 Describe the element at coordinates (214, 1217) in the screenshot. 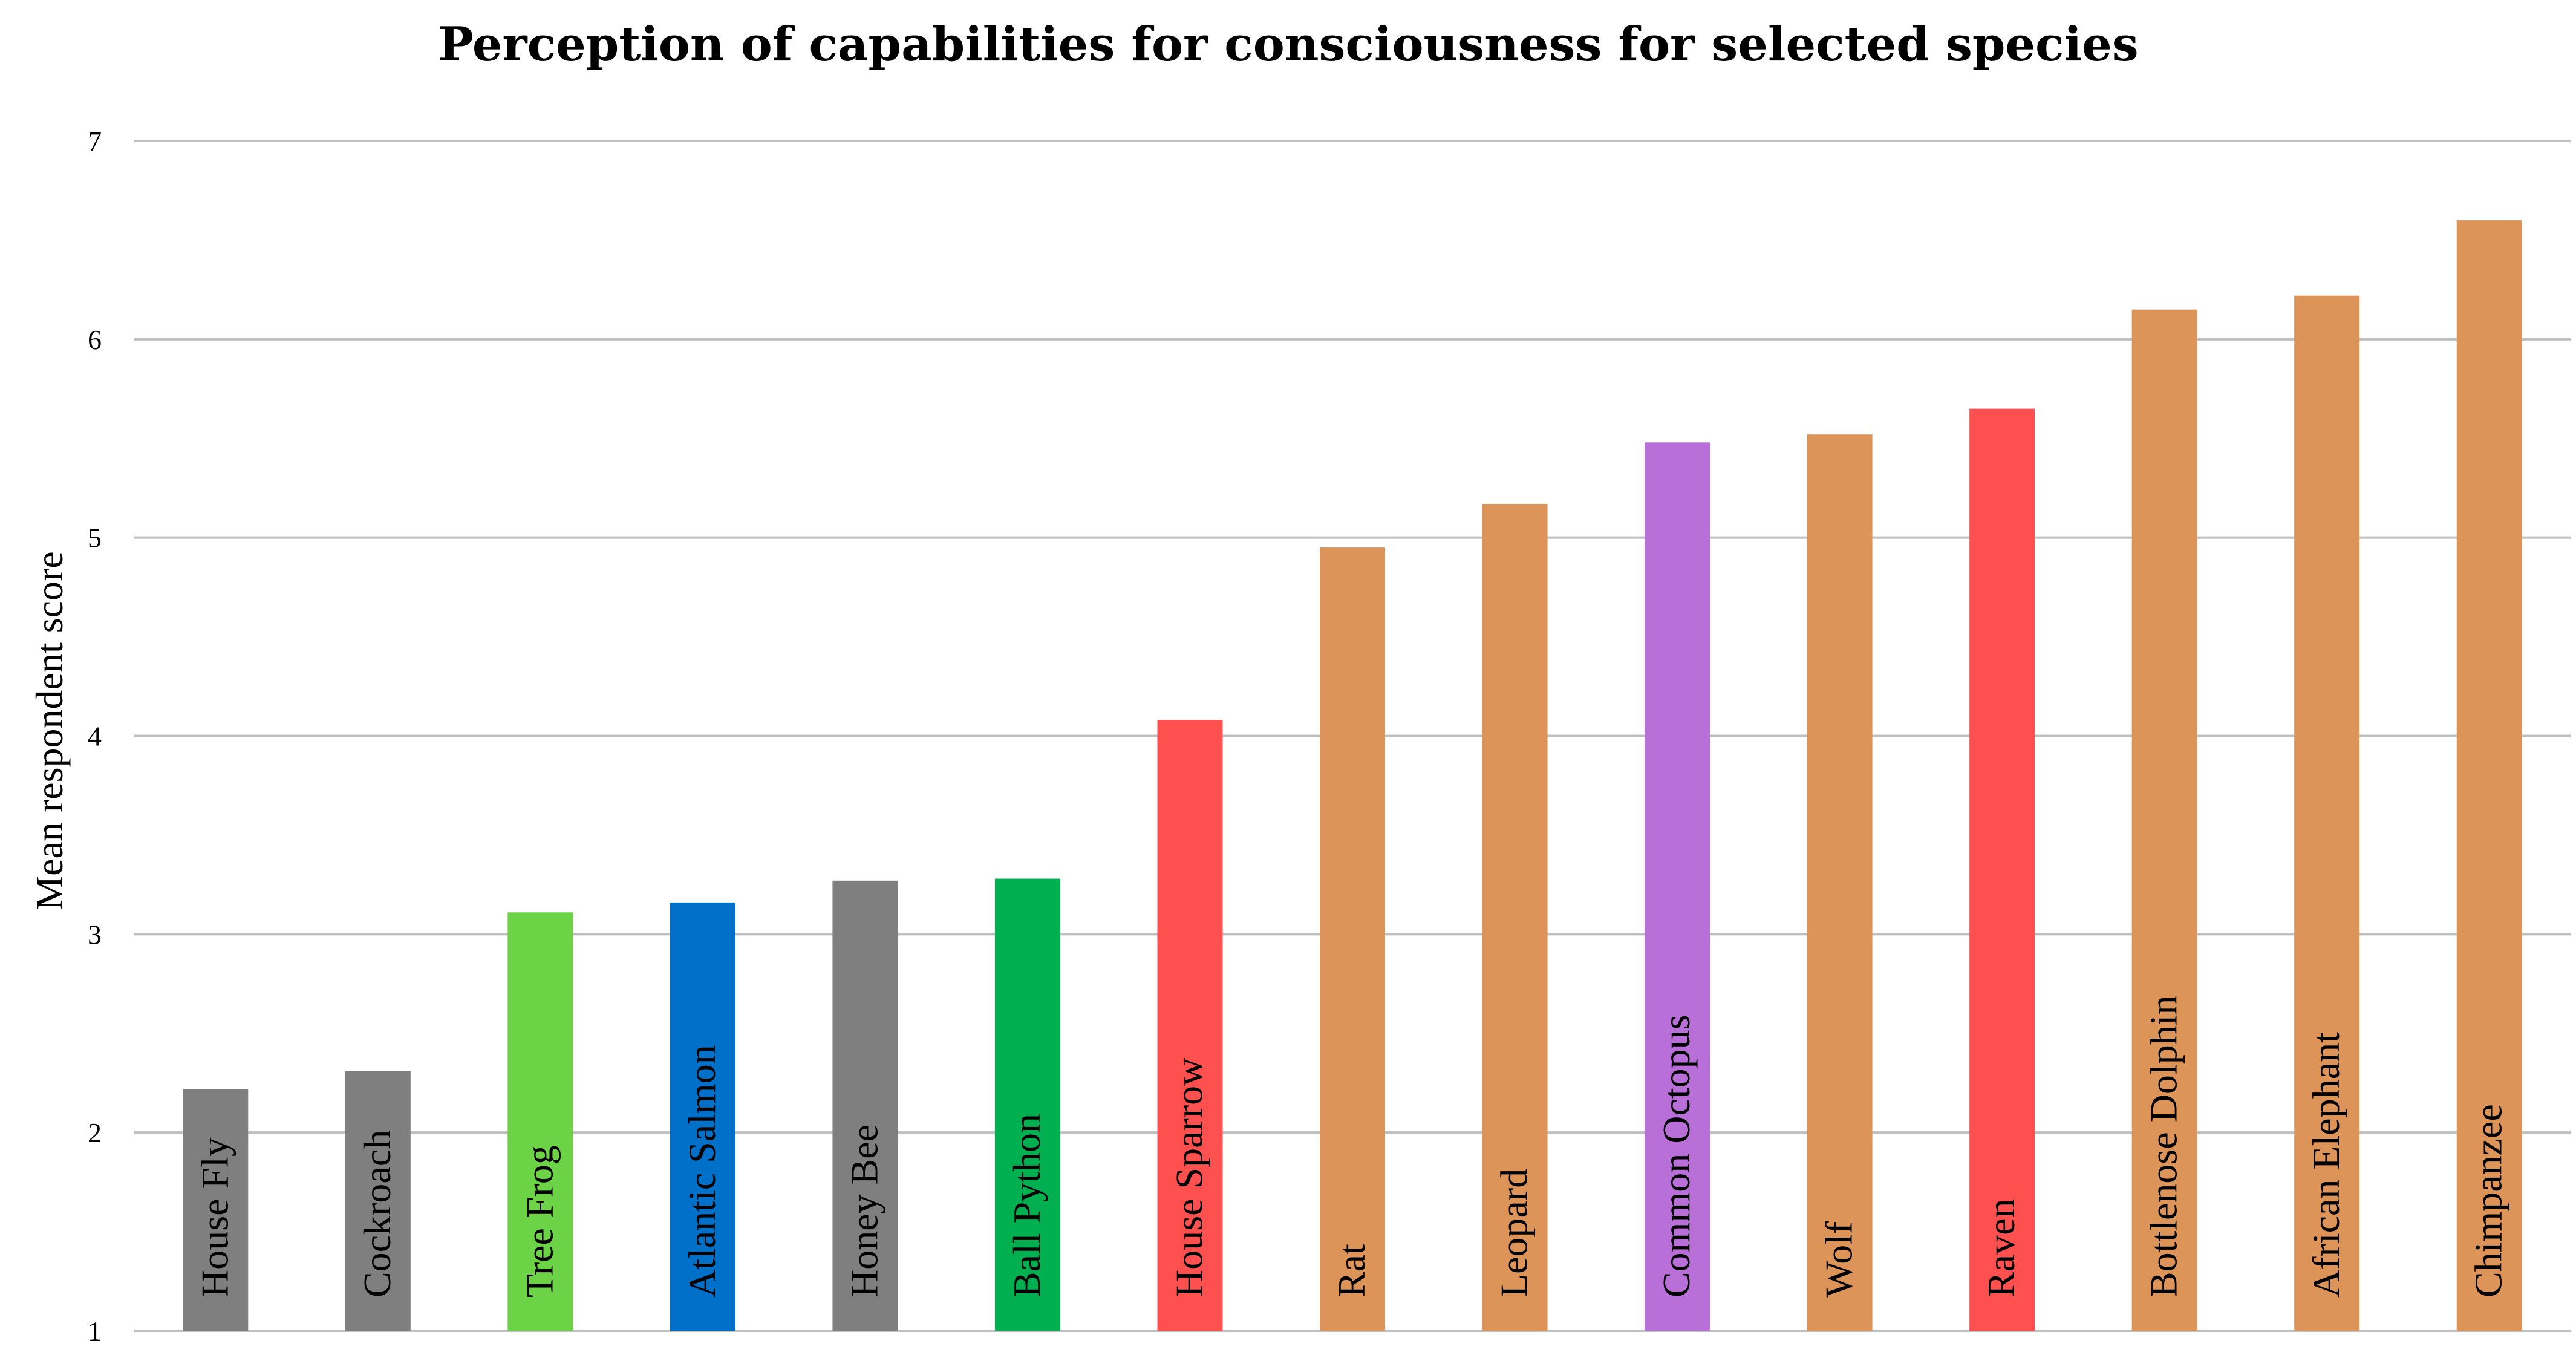

I see `bar-label: House Fly` at that location.